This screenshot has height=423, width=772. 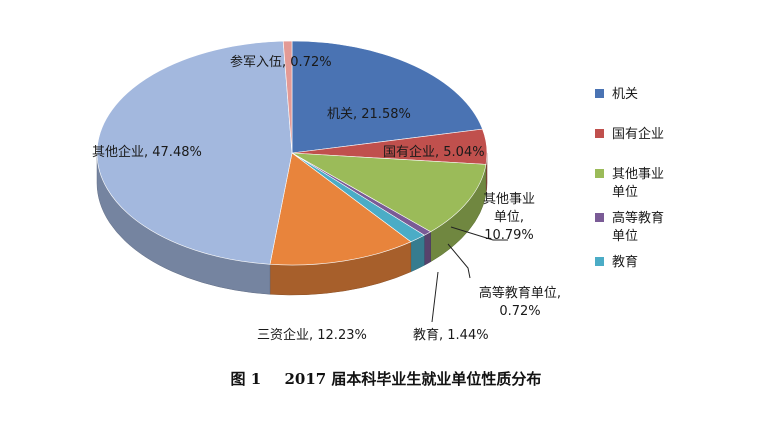 I want to click on slice-6-label-line: 三资企业, 12.23%, so click(x=312, y=335).